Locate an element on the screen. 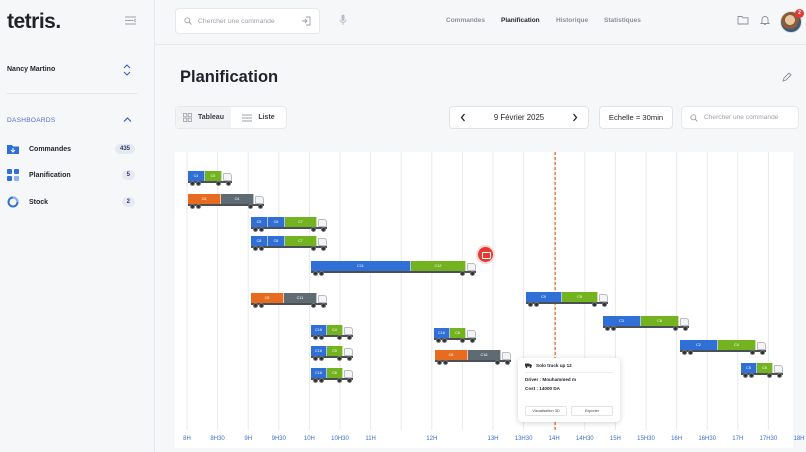 The image size is (806, 452). tab-liste: Liste is located at coordinates (258, 117).